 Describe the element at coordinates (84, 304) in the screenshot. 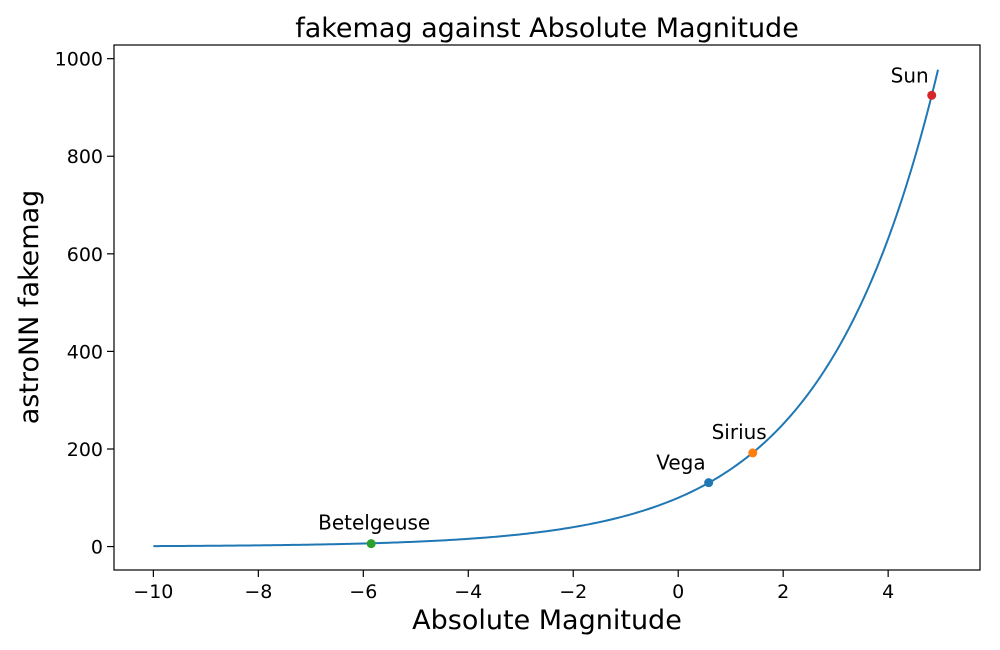

I see `y-axis: 0 200 400 600 800 1000` at that location.